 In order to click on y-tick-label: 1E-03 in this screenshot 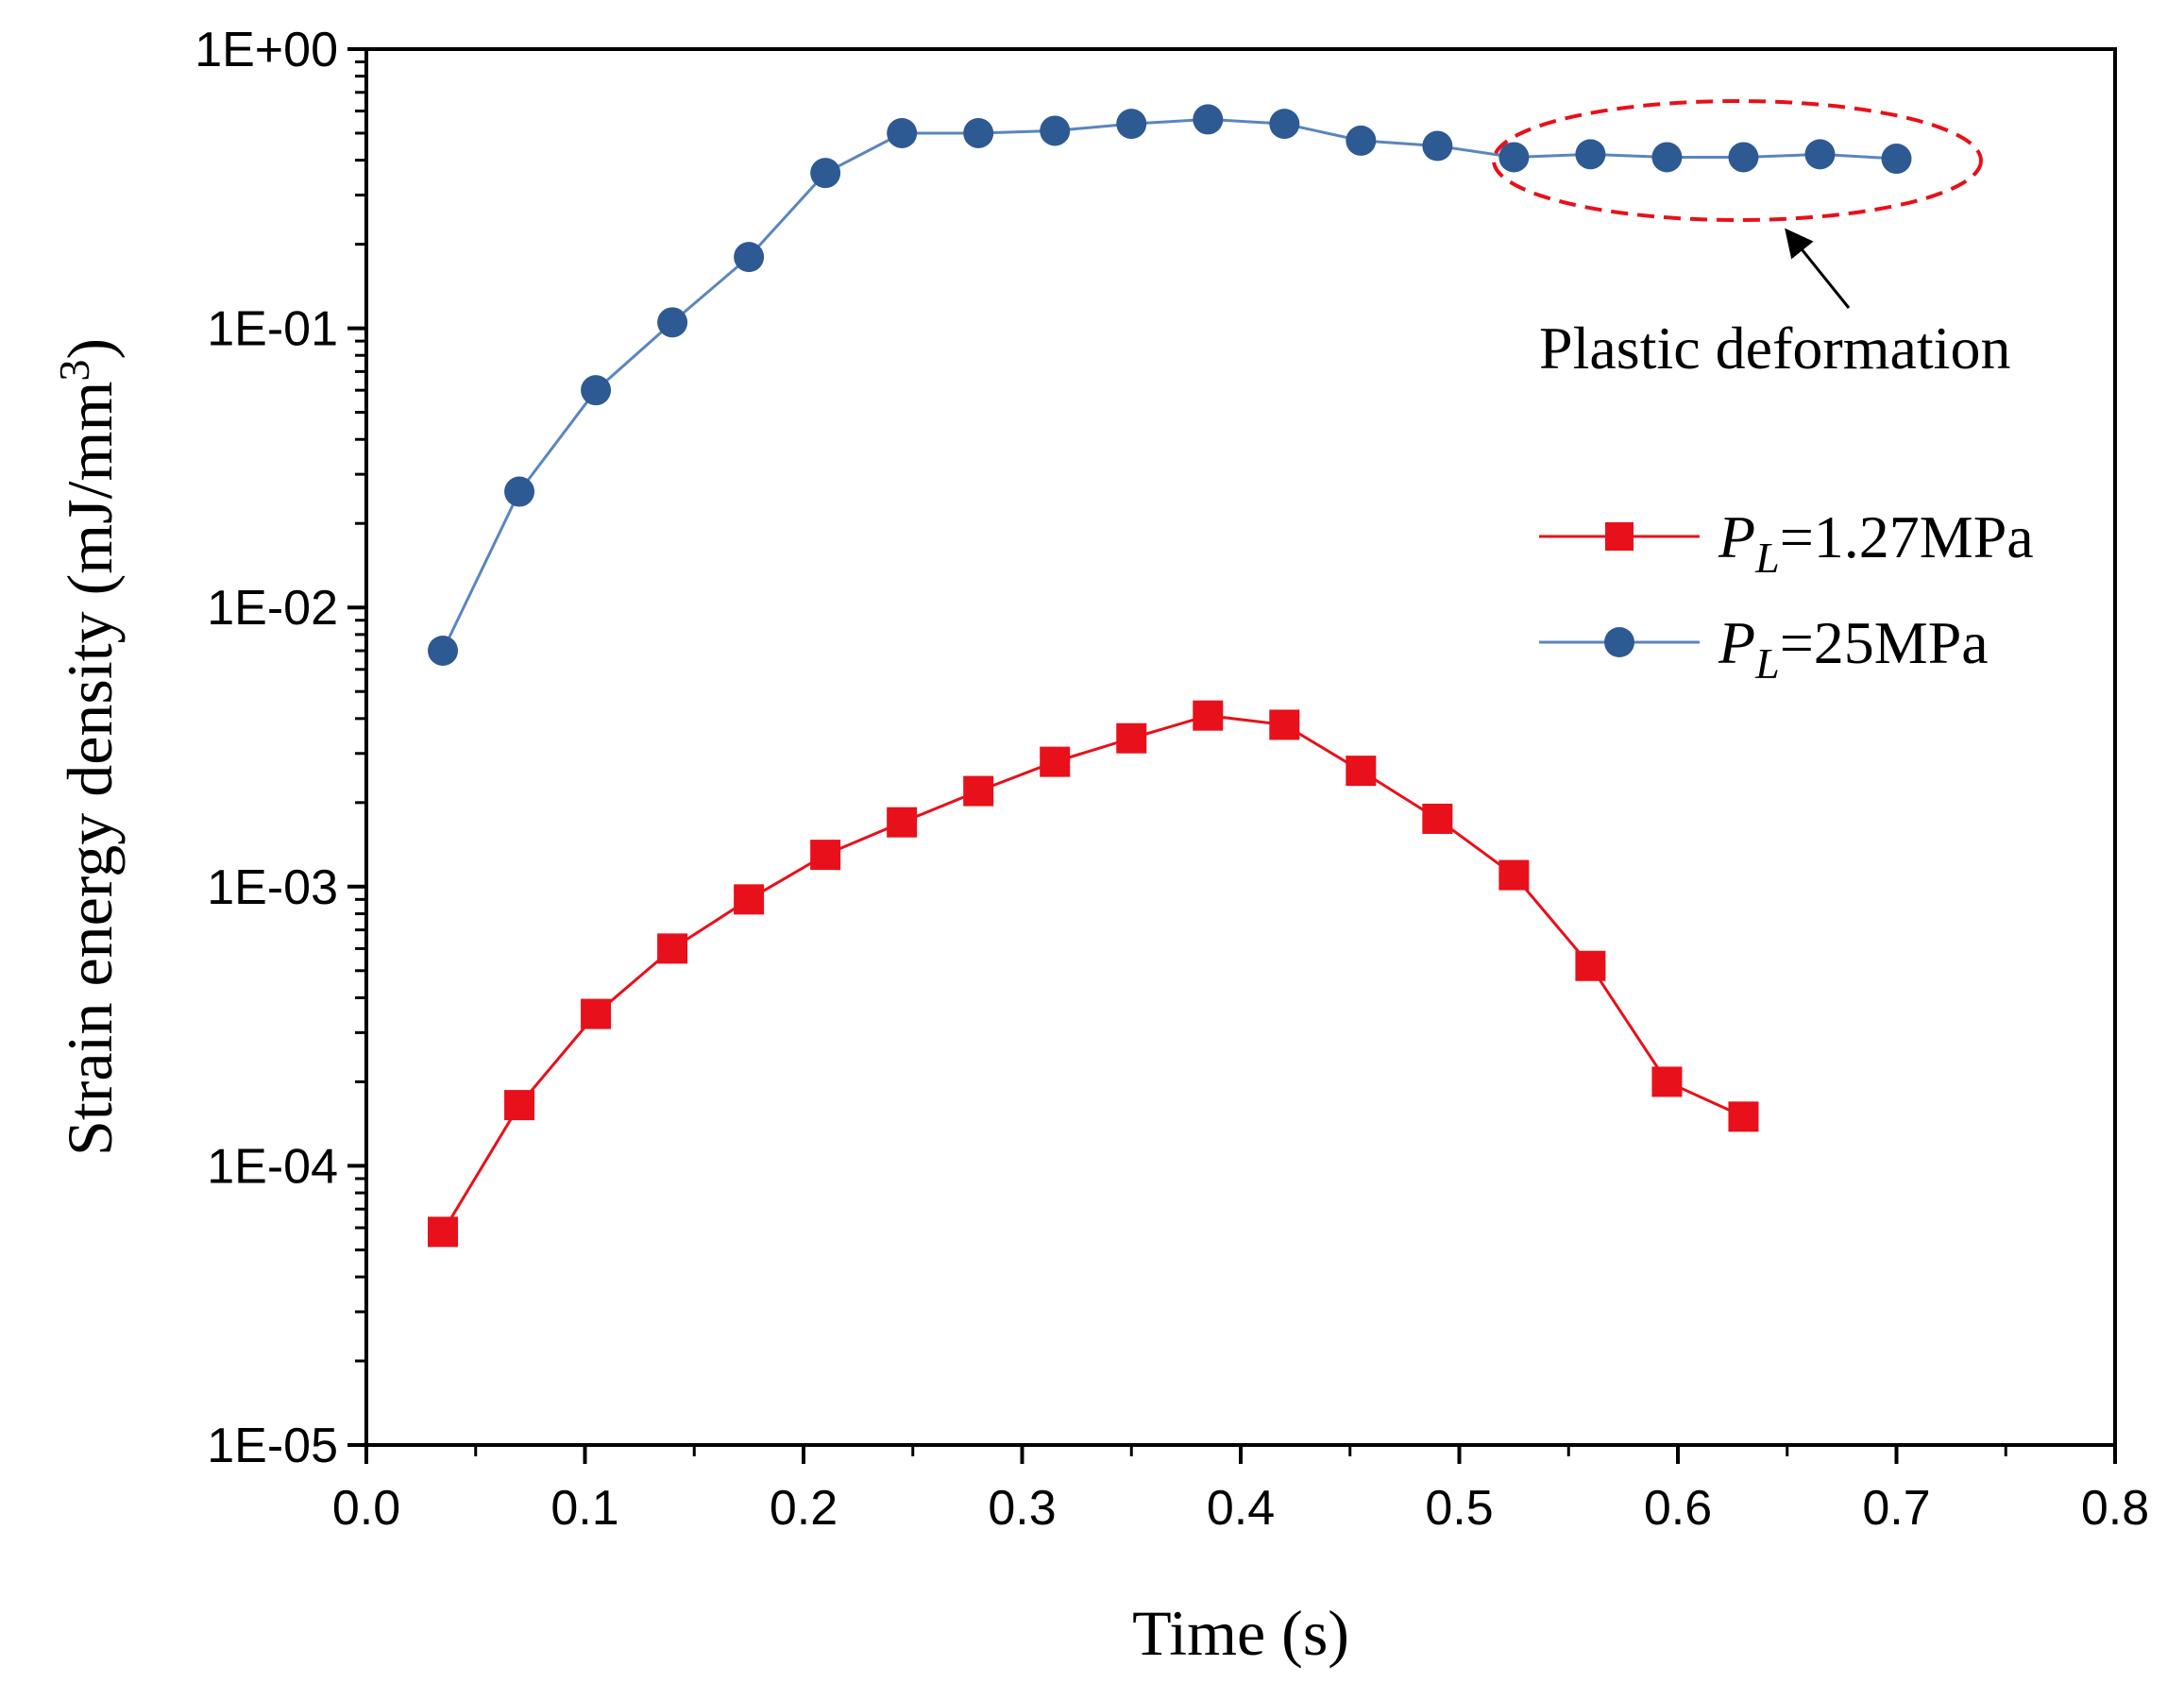, I will do `click(272, 887)`.